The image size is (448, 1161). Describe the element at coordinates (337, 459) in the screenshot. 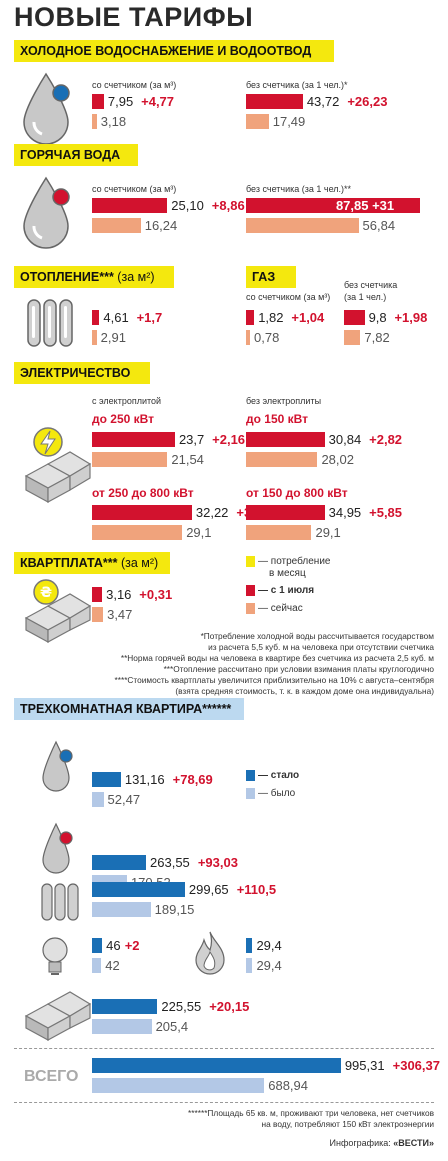

I see `el-nostove-upto150-value-old: 28,02` at that location.